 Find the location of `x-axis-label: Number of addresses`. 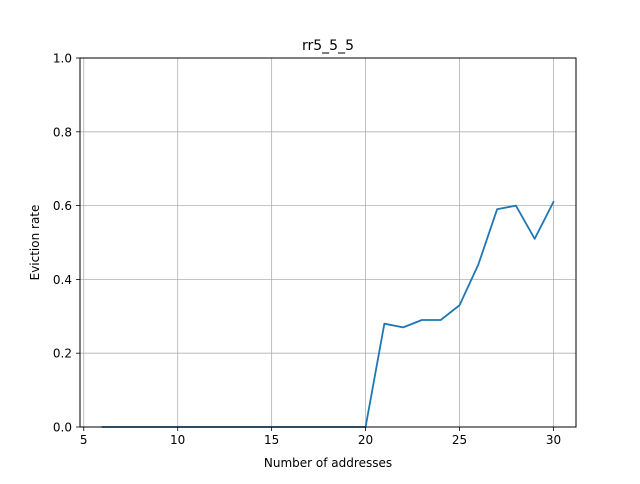

x-axis-label: Number of addresses is located at coordinates (328, 463).